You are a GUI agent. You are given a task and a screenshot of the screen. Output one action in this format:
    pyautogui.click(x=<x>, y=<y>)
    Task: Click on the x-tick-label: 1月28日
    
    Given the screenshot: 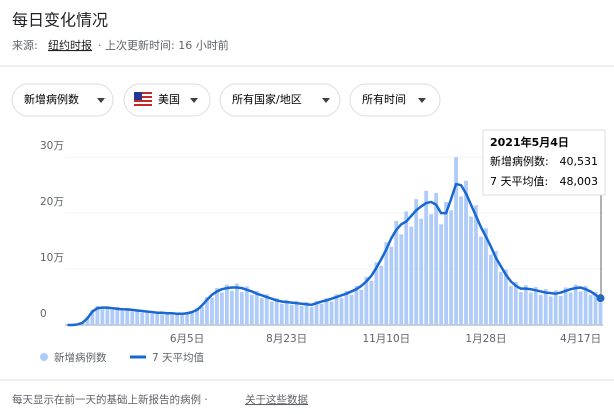 What is the action you would take?
    pyautogui.click(x=485, y=339)
    